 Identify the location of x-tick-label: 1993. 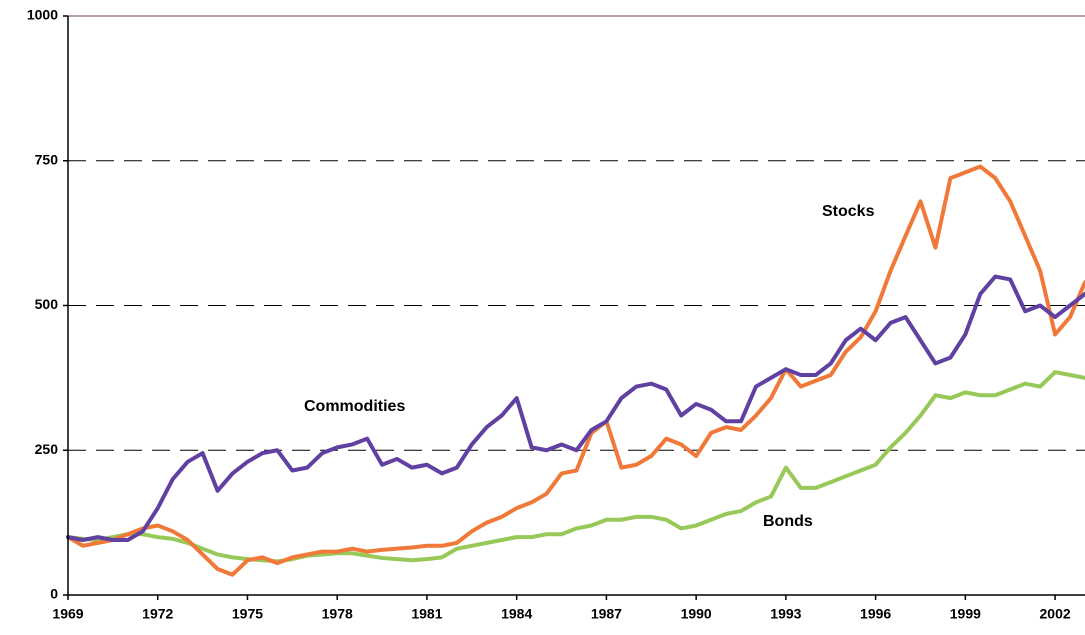
(785, 614).